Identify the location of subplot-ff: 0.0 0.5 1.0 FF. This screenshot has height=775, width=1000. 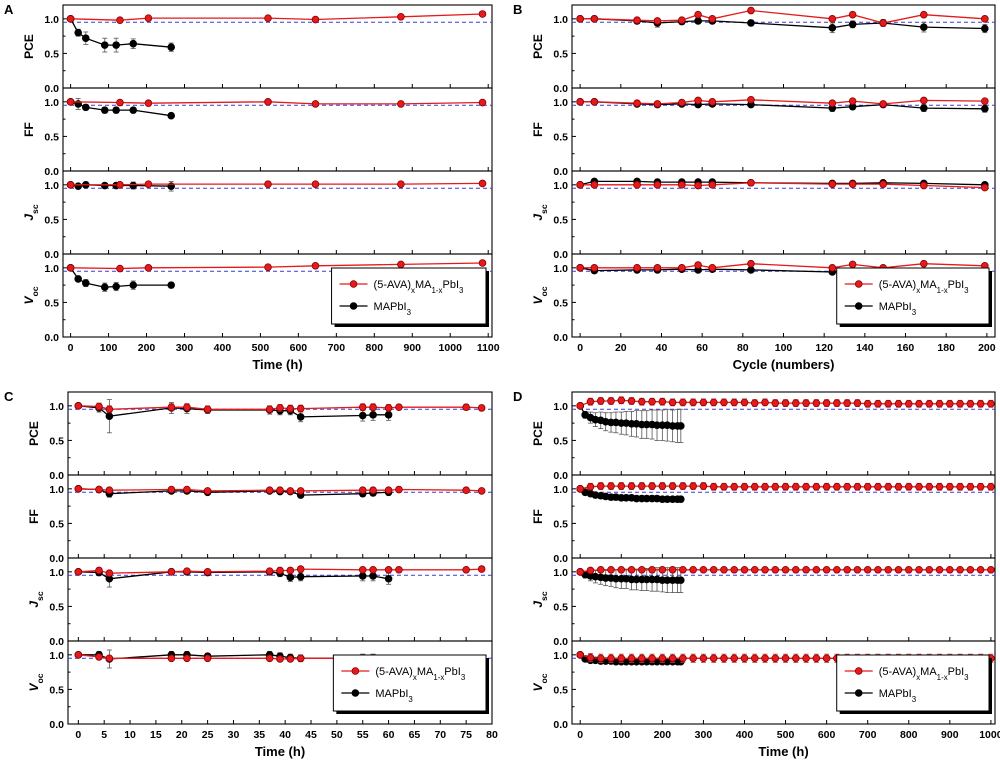
(257, 132).